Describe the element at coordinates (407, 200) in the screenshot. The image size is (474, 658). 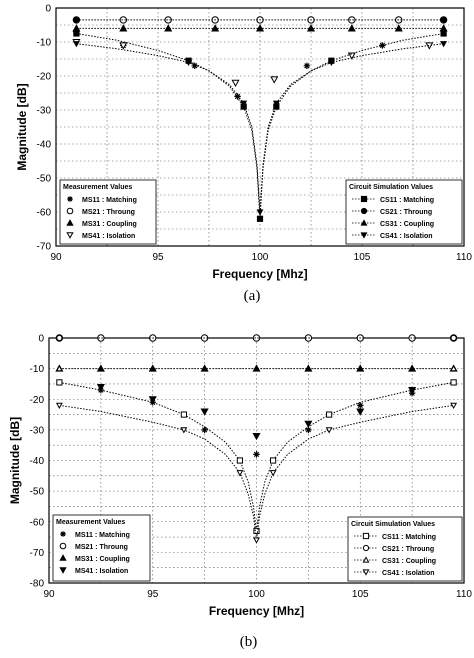
I see `legend-entry: CS11 : Matching` at that location.